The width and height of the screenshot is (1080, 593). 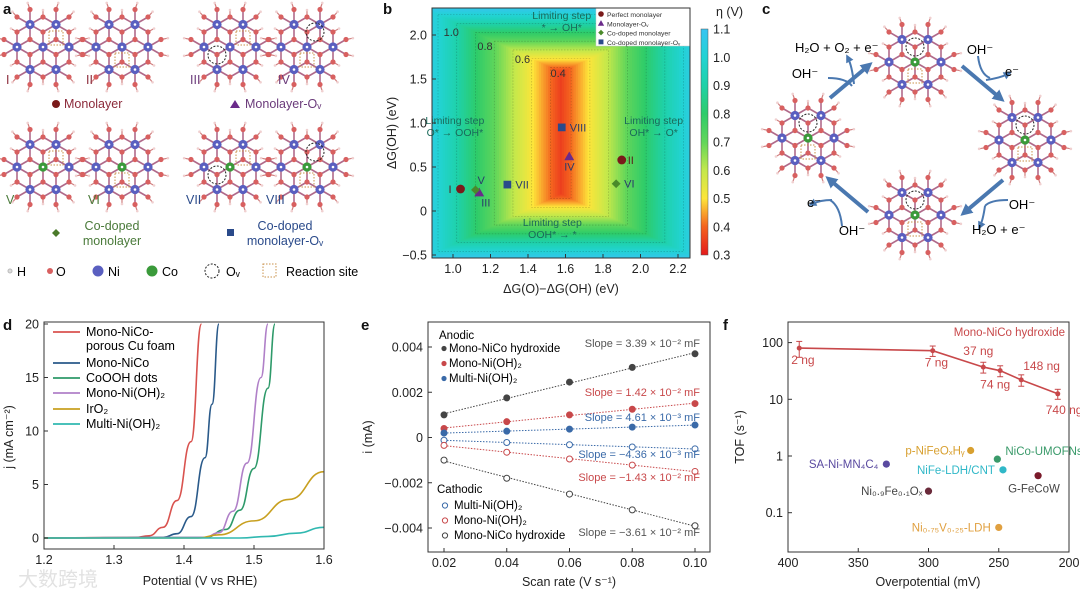 What do you see at coordinates (721, 143) in the screenshot?
I see `colorbar-tick-label: 0.7` at bounding box center [721, 143].